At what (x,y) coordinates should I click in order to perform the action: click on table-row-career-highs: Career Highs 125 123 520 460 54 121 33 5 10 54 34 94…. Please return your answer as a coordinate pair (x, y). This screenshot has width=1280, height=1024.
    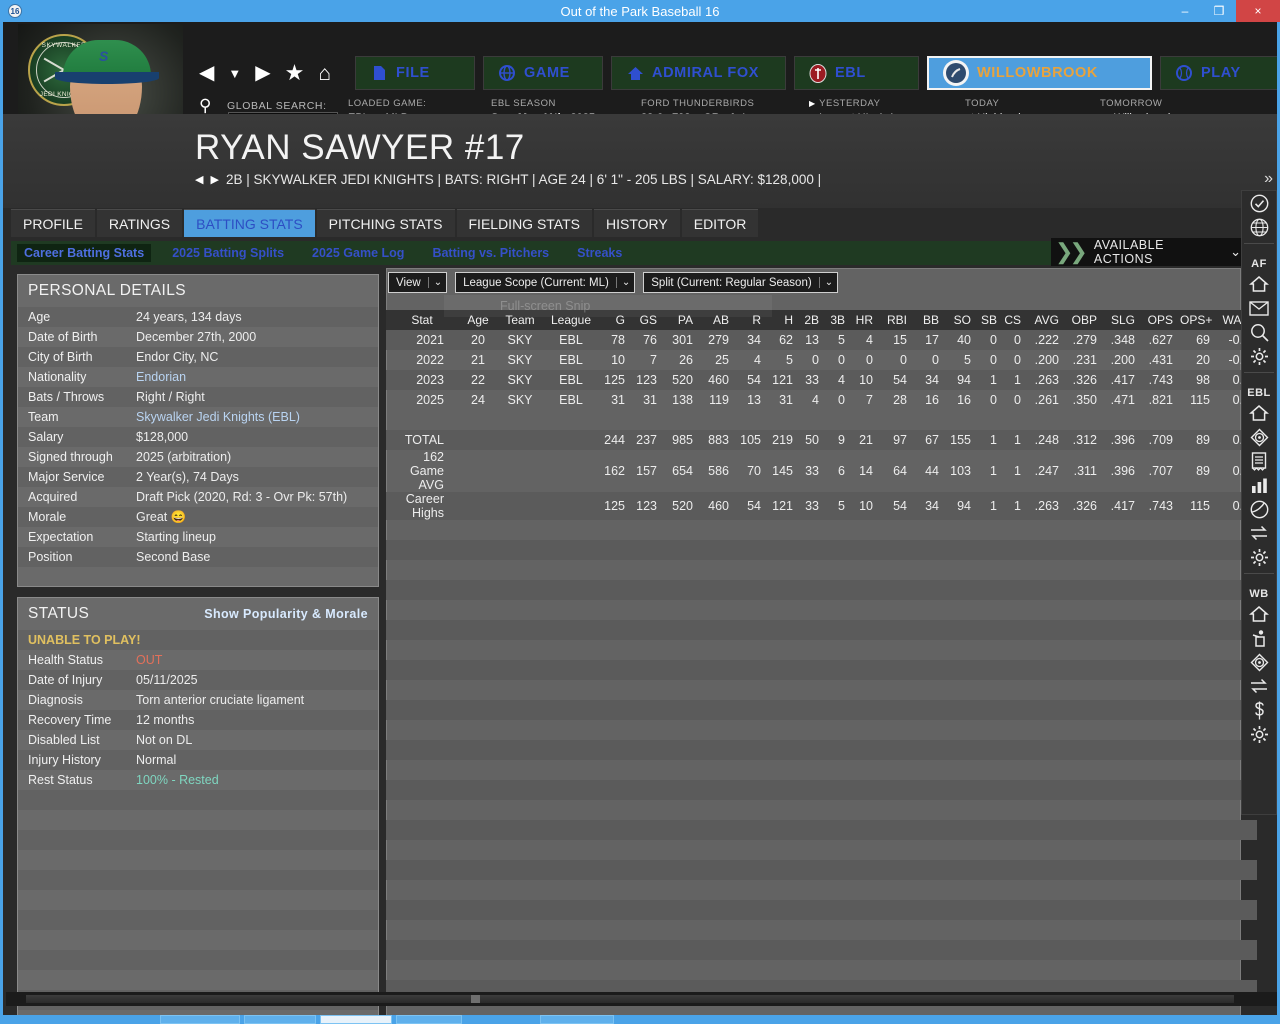
    Looking at the image, I should click on (821, 506).